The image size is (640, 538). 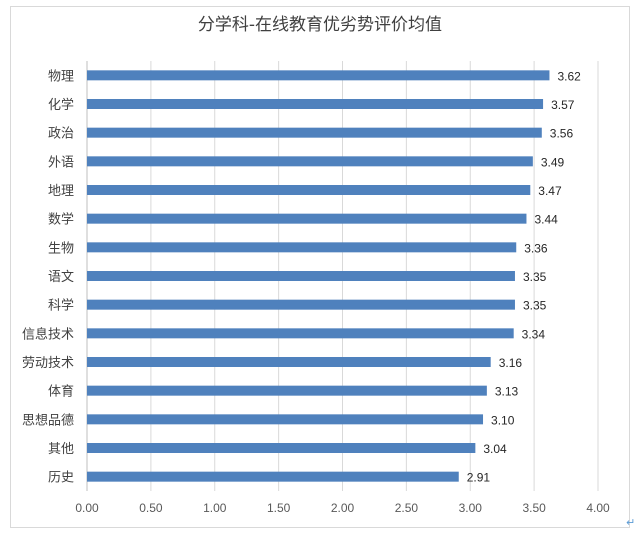 What do you see at coordinates (48, 334) in the screenshot?
I see `category-label: 信息技术` at bounding box center [48, 334].